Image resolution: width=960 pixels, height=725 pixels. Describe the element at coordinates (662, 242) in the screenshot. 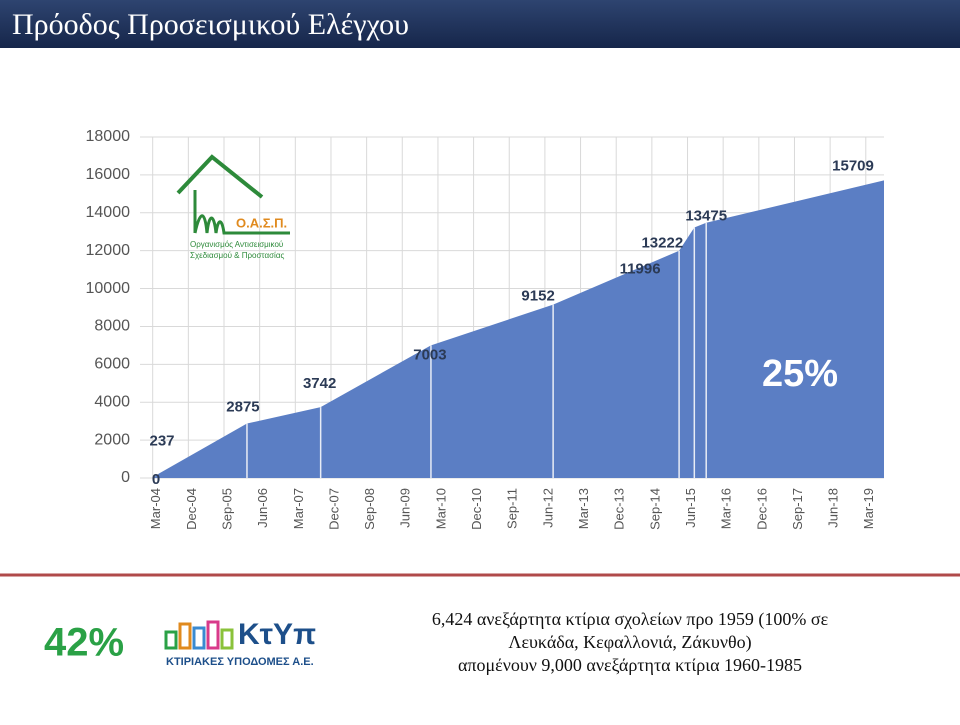

I see `data-label: 13222` at that location.